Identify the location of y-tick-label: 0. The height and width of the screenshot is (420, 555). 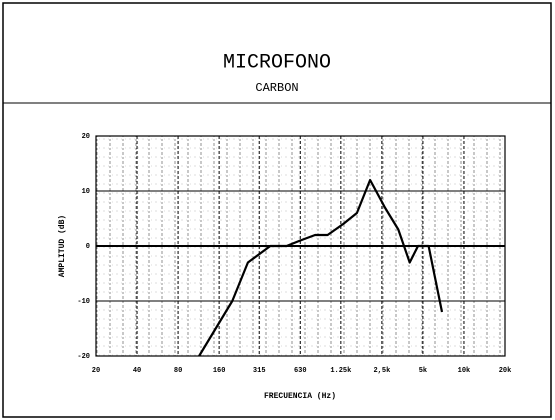
(88, 247).